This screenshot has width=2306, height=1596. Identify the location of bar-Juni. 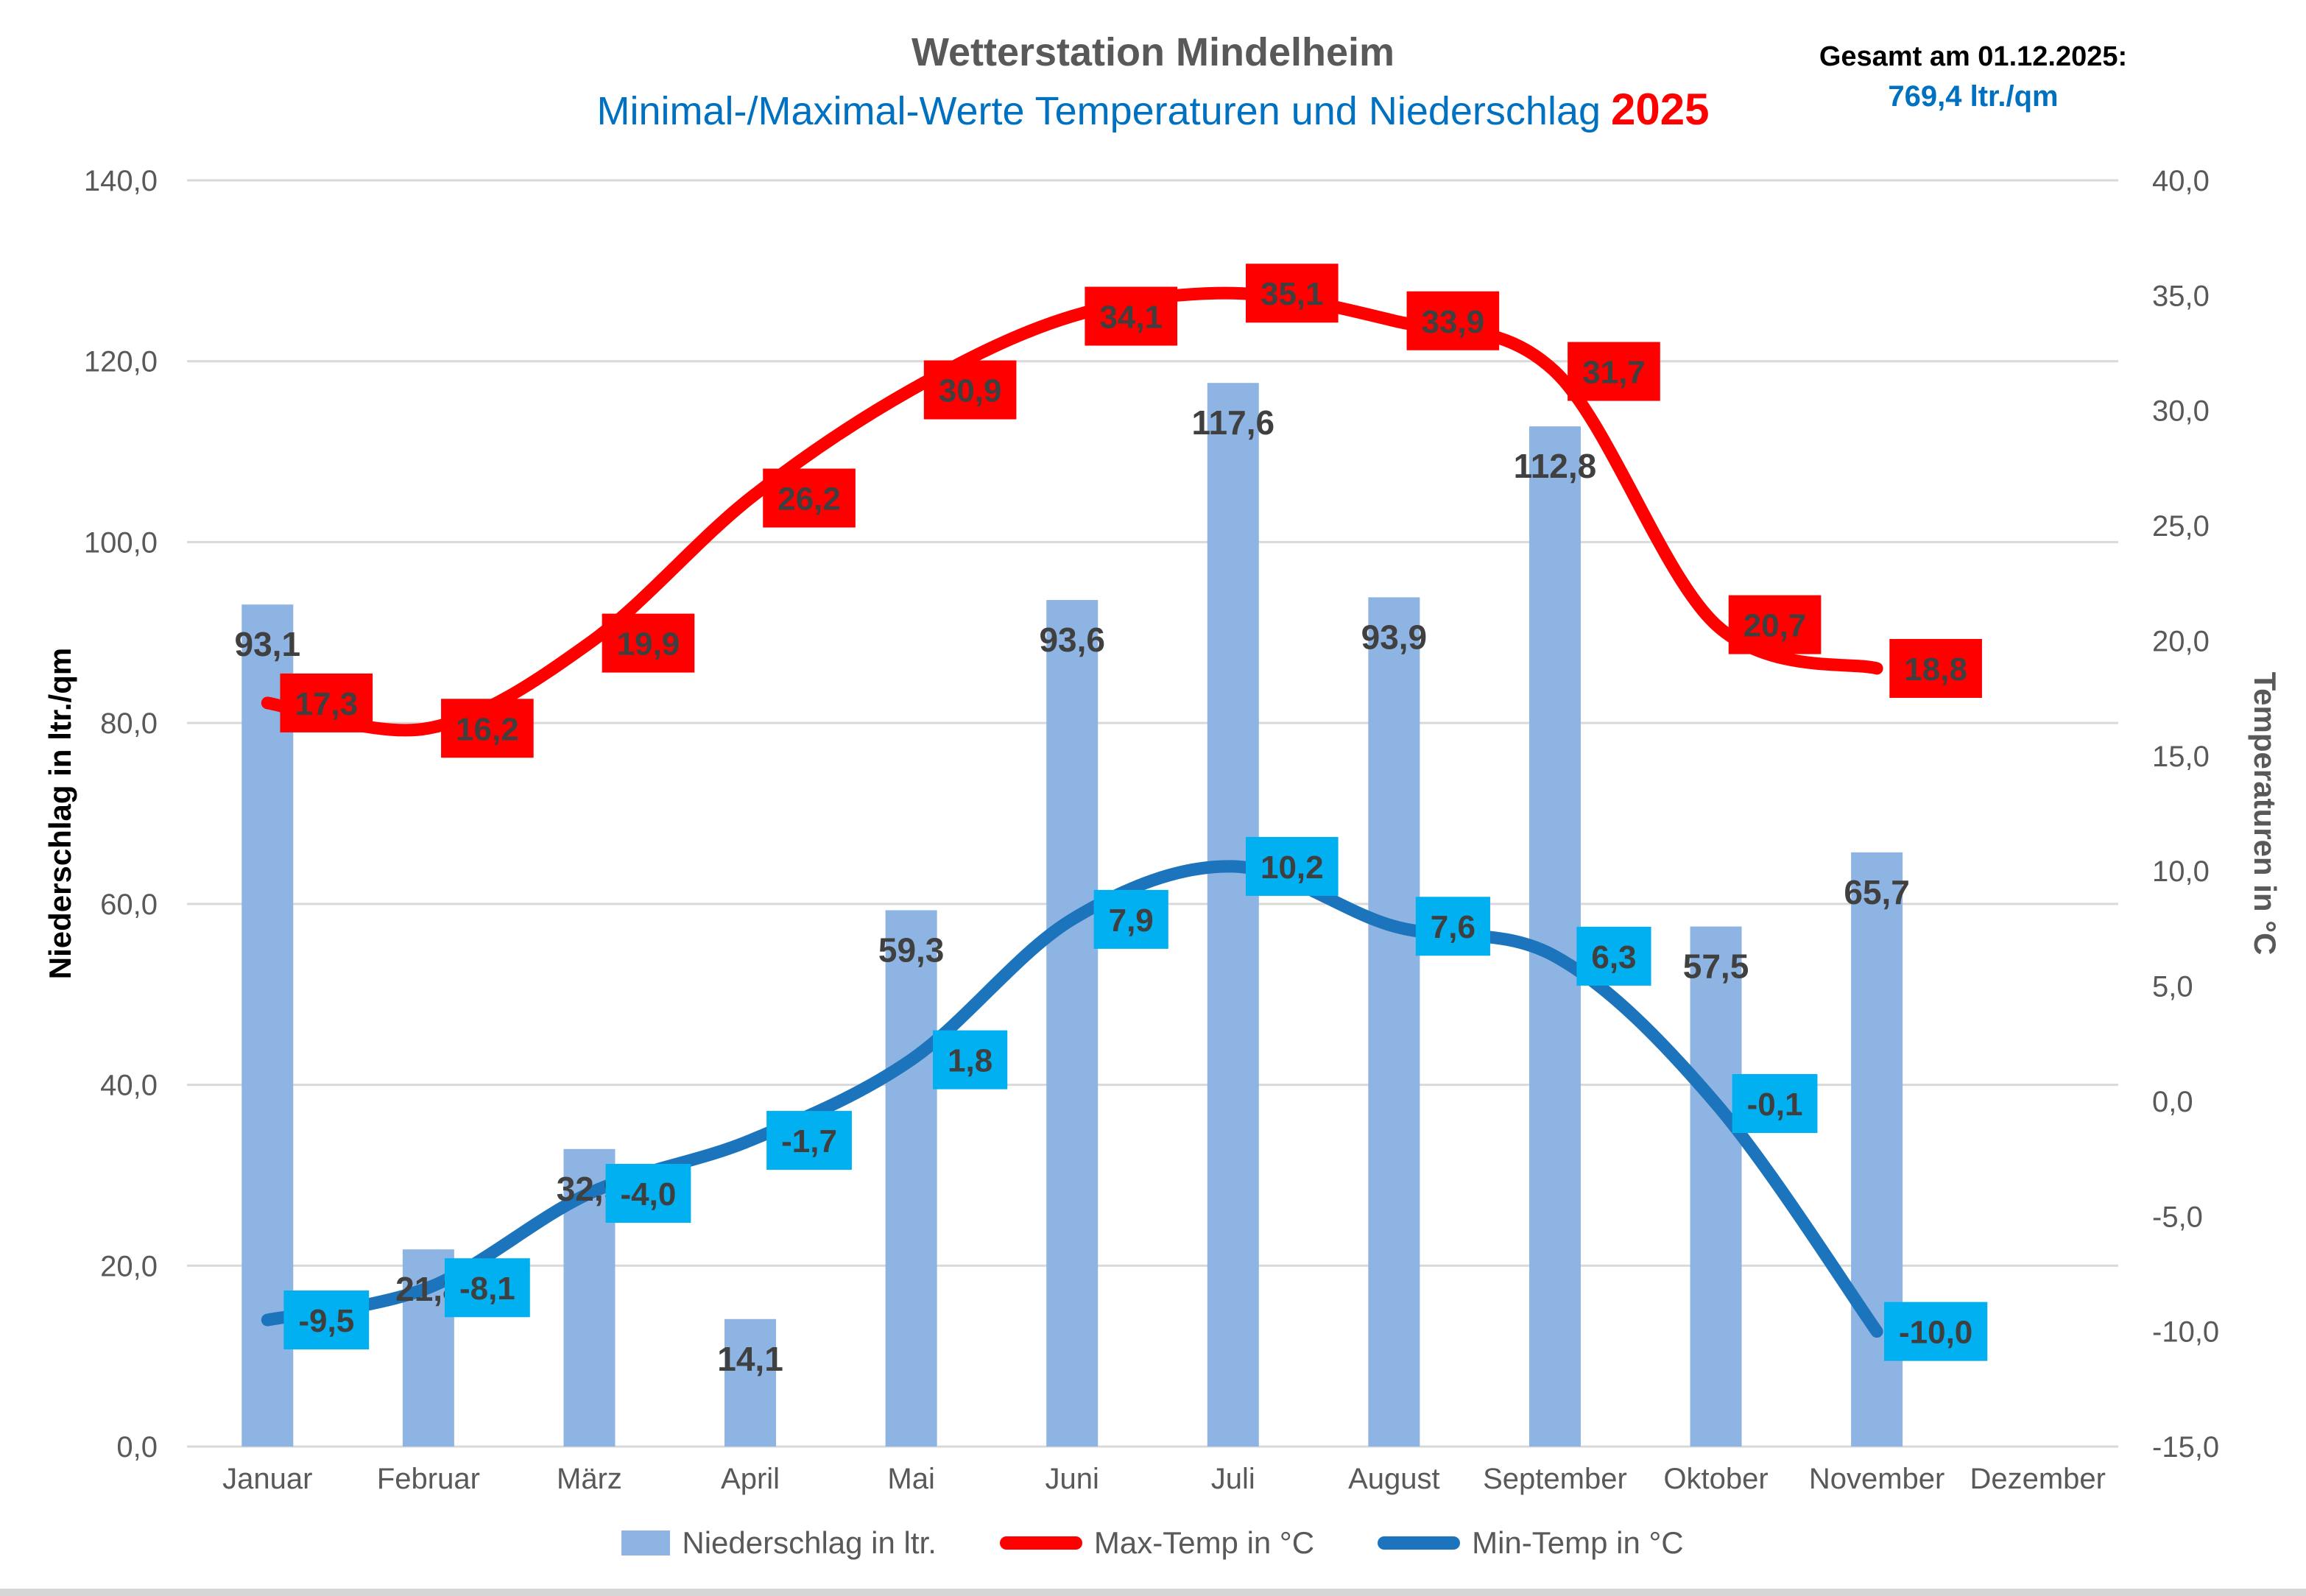
(1072, 1024).